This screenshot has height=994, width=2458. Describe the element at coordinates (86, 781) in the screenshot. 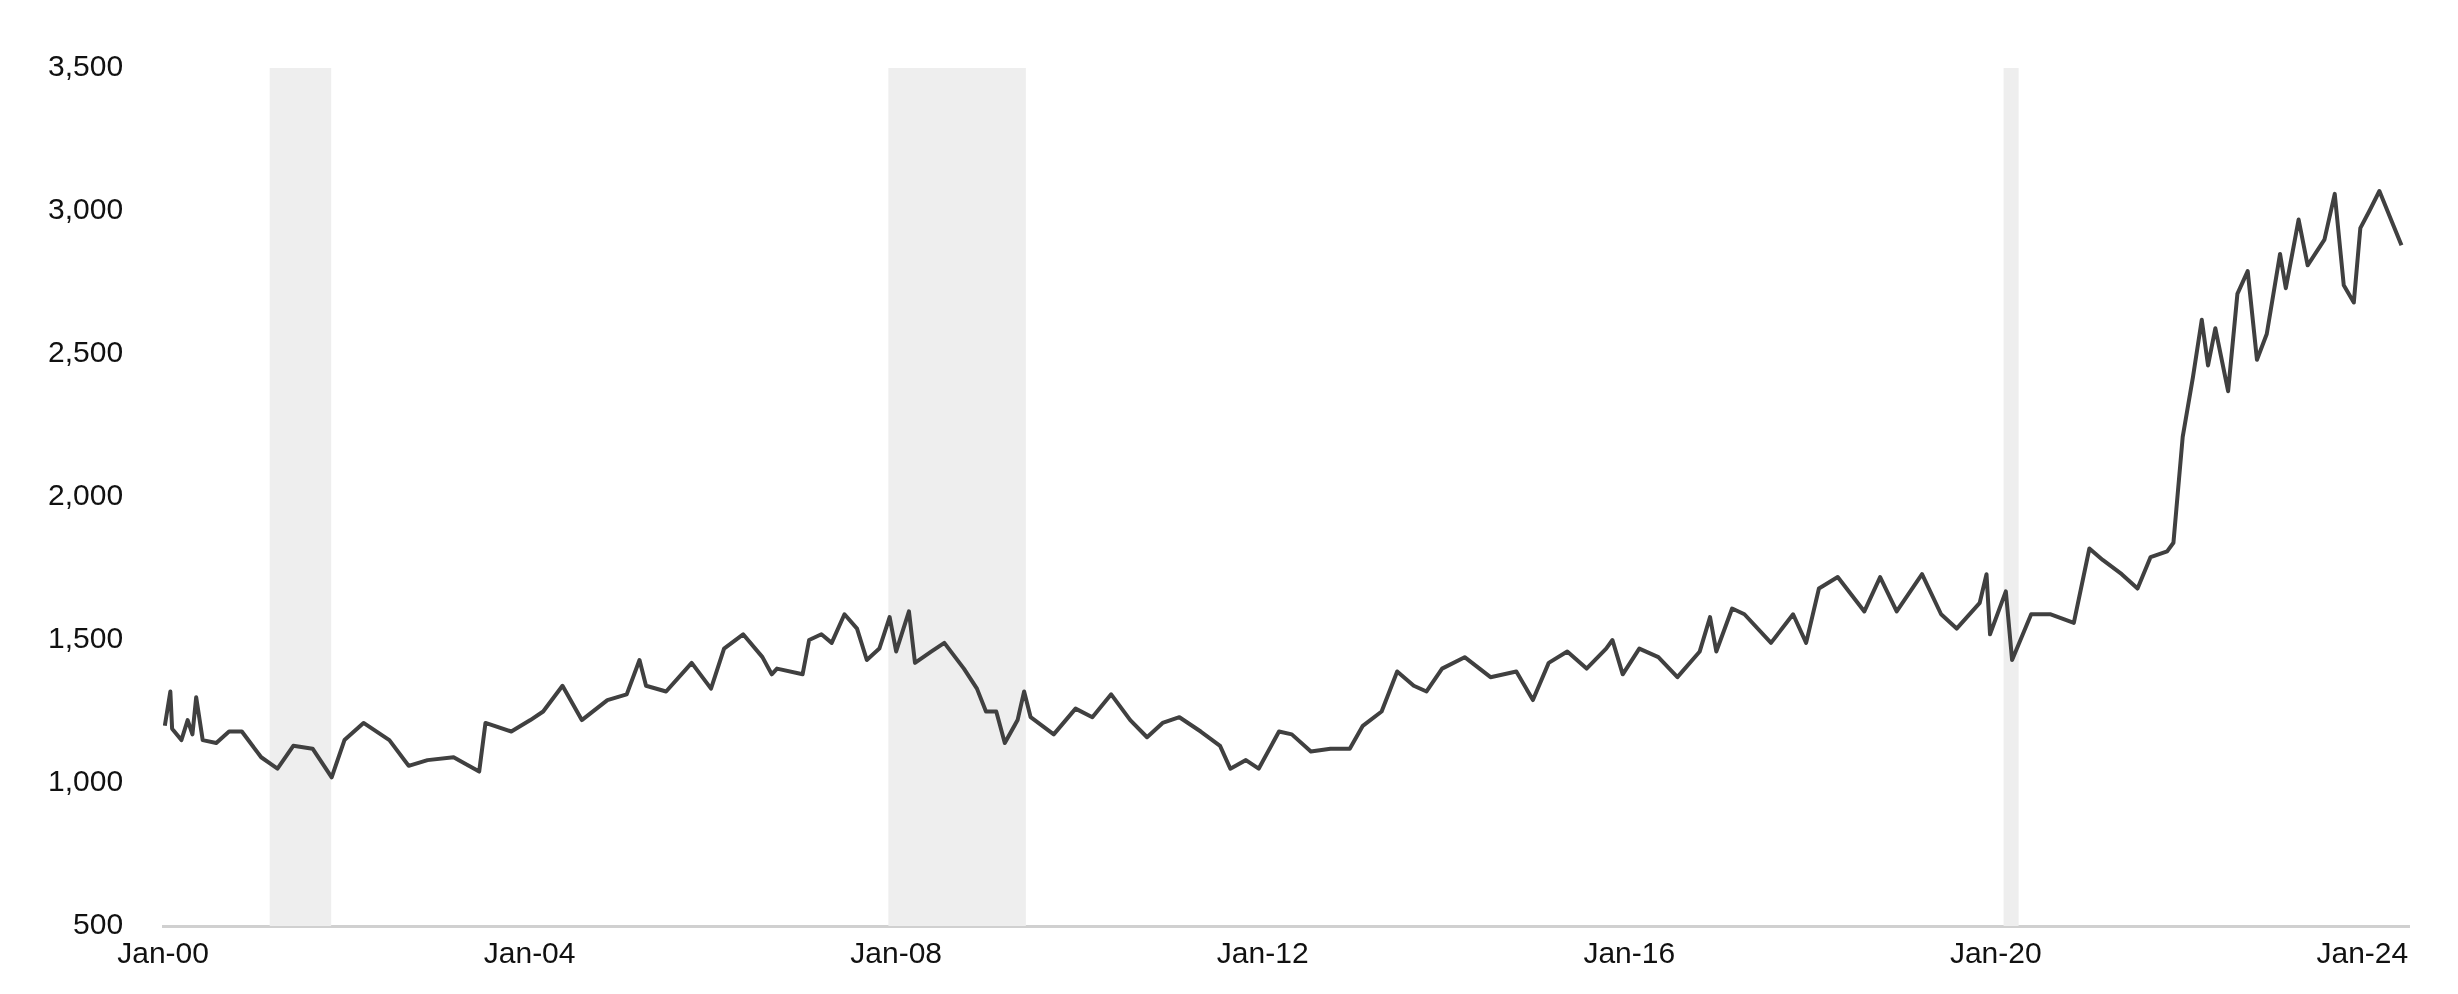

I see `y-tick-label: 1,000` at that location.